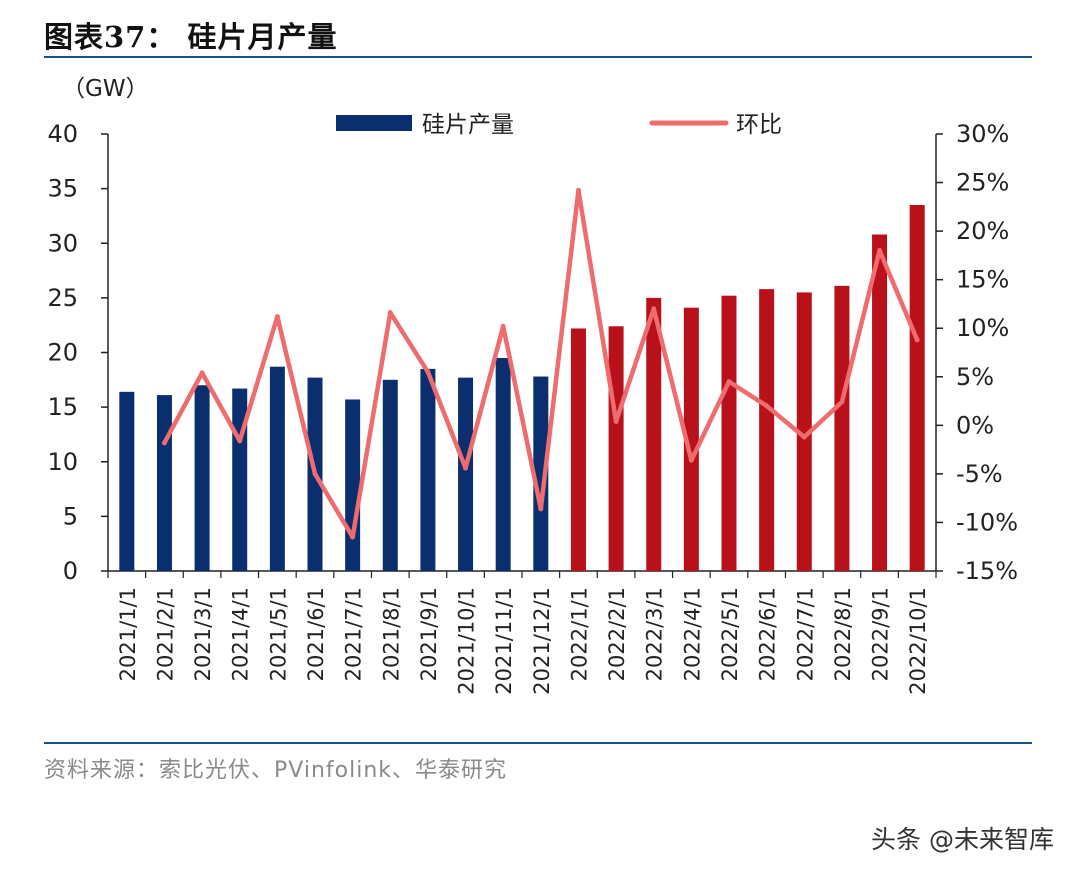  What do you see at coordinates (982, 280) in the screenshot?
I see `right-tick-label: 15%` at bounding box center [982, 280].